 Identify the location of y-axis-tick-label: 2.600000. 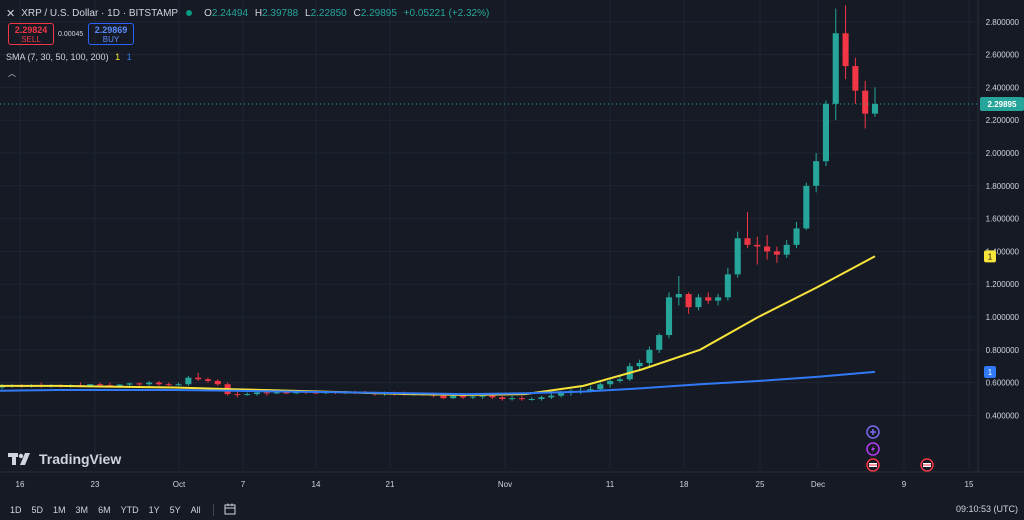
(1003, 55).